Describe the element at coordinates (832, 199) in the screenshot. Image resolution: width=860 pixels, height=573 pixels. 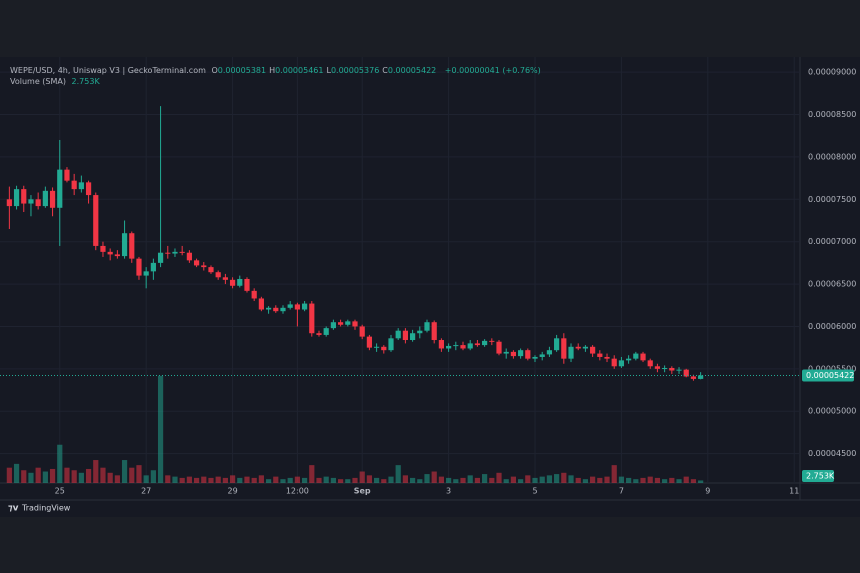
I see `y-tick-label: 0.00007500` at that location.